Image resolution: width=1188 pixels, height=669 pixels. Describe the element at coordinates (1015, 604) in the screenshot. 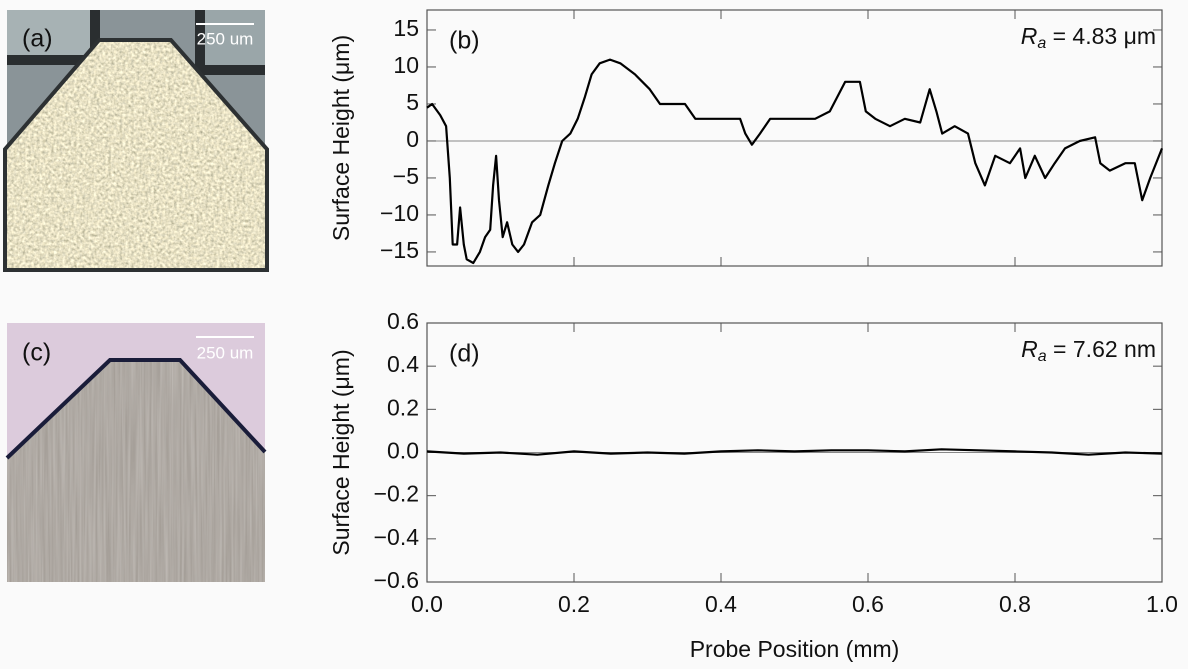

I see `x-tick-label: 0.8` at that location.